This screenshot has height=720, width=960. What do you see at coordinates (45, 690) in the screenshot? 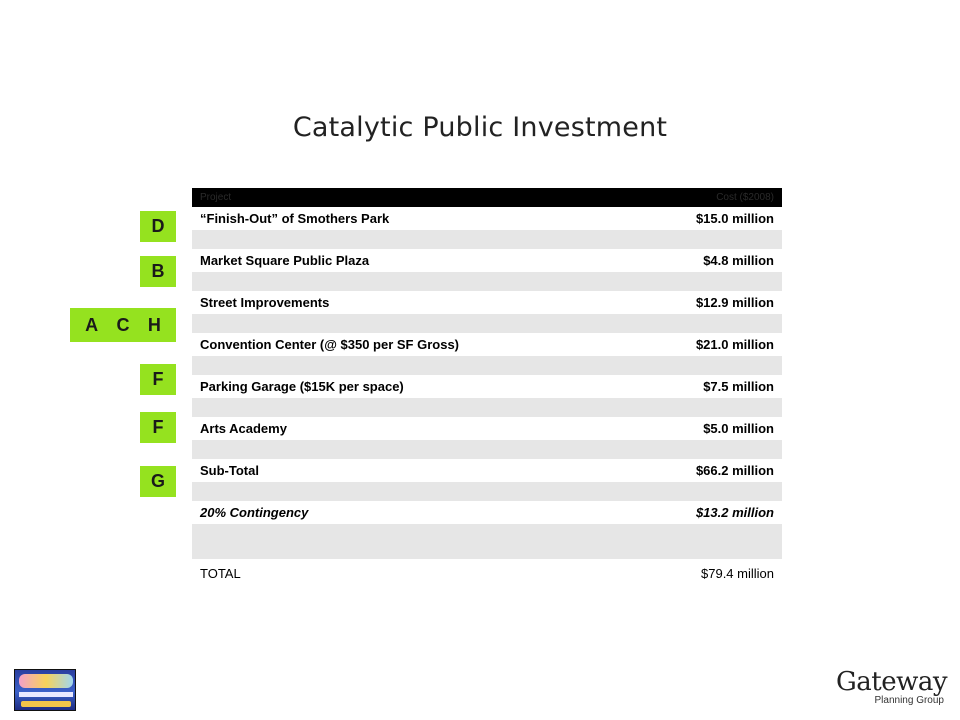
I see `south-padre-island-logo` at bounding box center [45, 690].